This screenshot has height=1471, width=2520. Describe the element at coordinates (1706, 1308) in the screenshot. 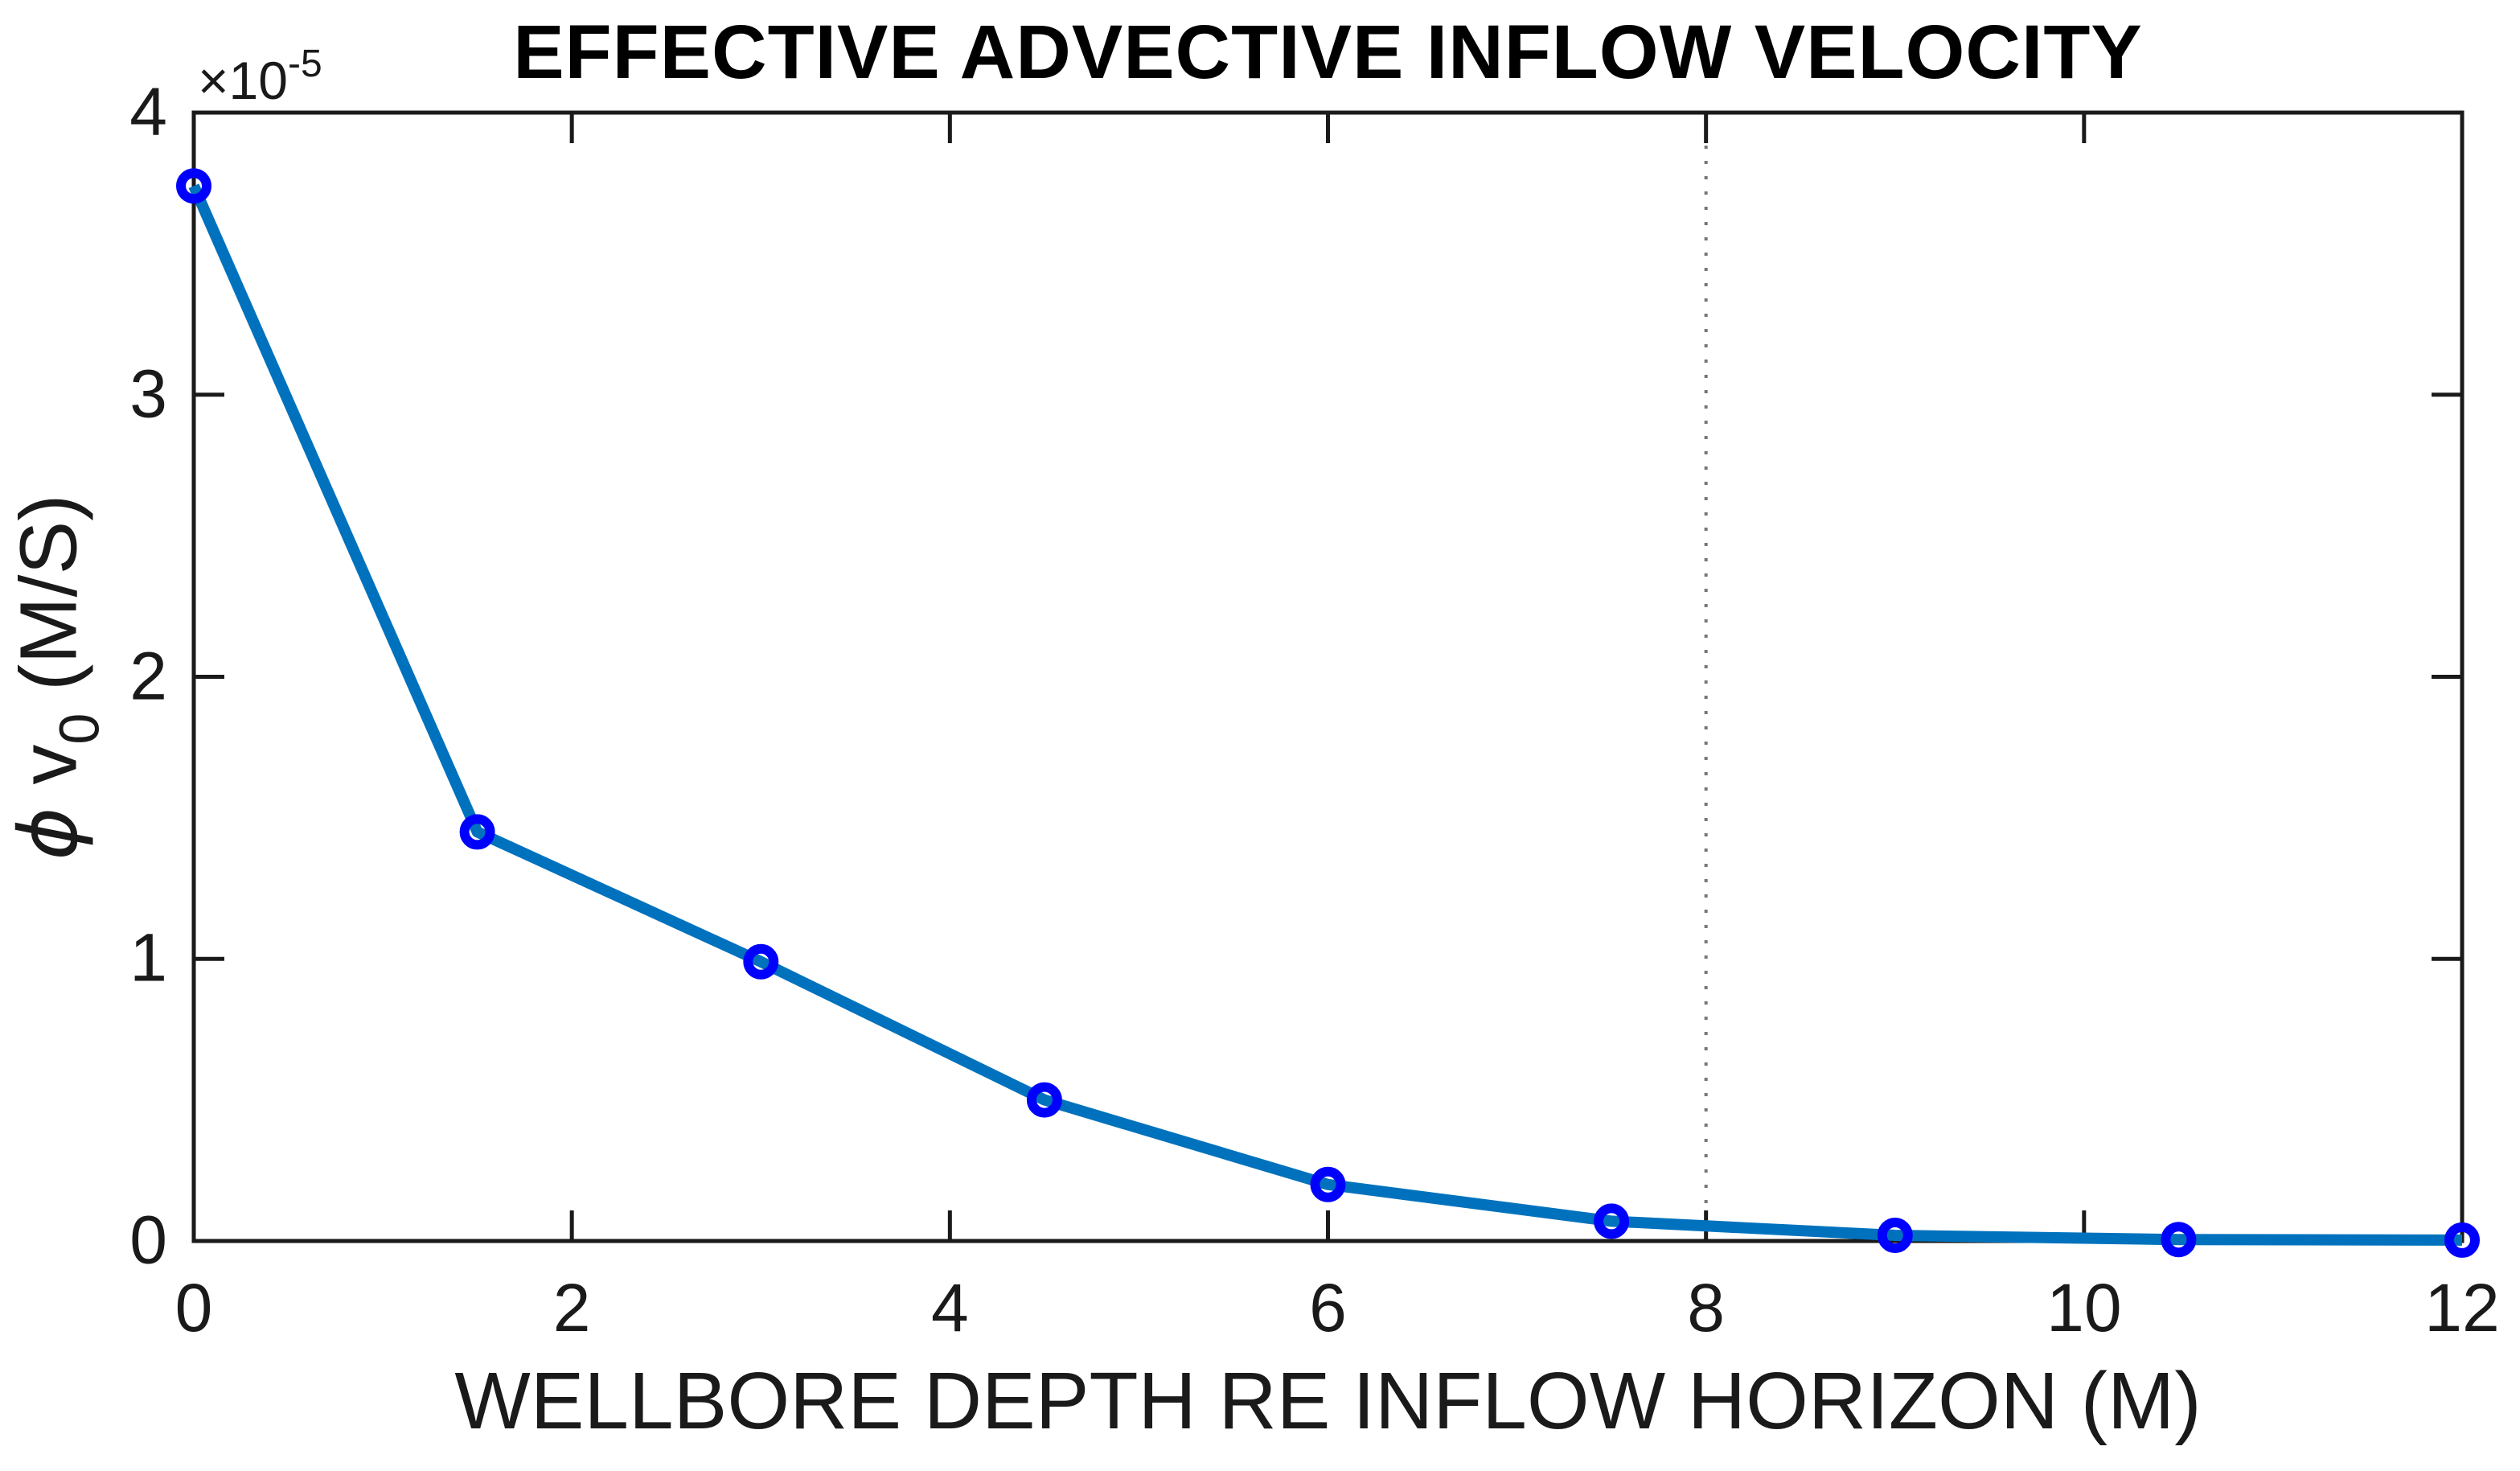

I see `x-tick-label-8: 8` at that location.